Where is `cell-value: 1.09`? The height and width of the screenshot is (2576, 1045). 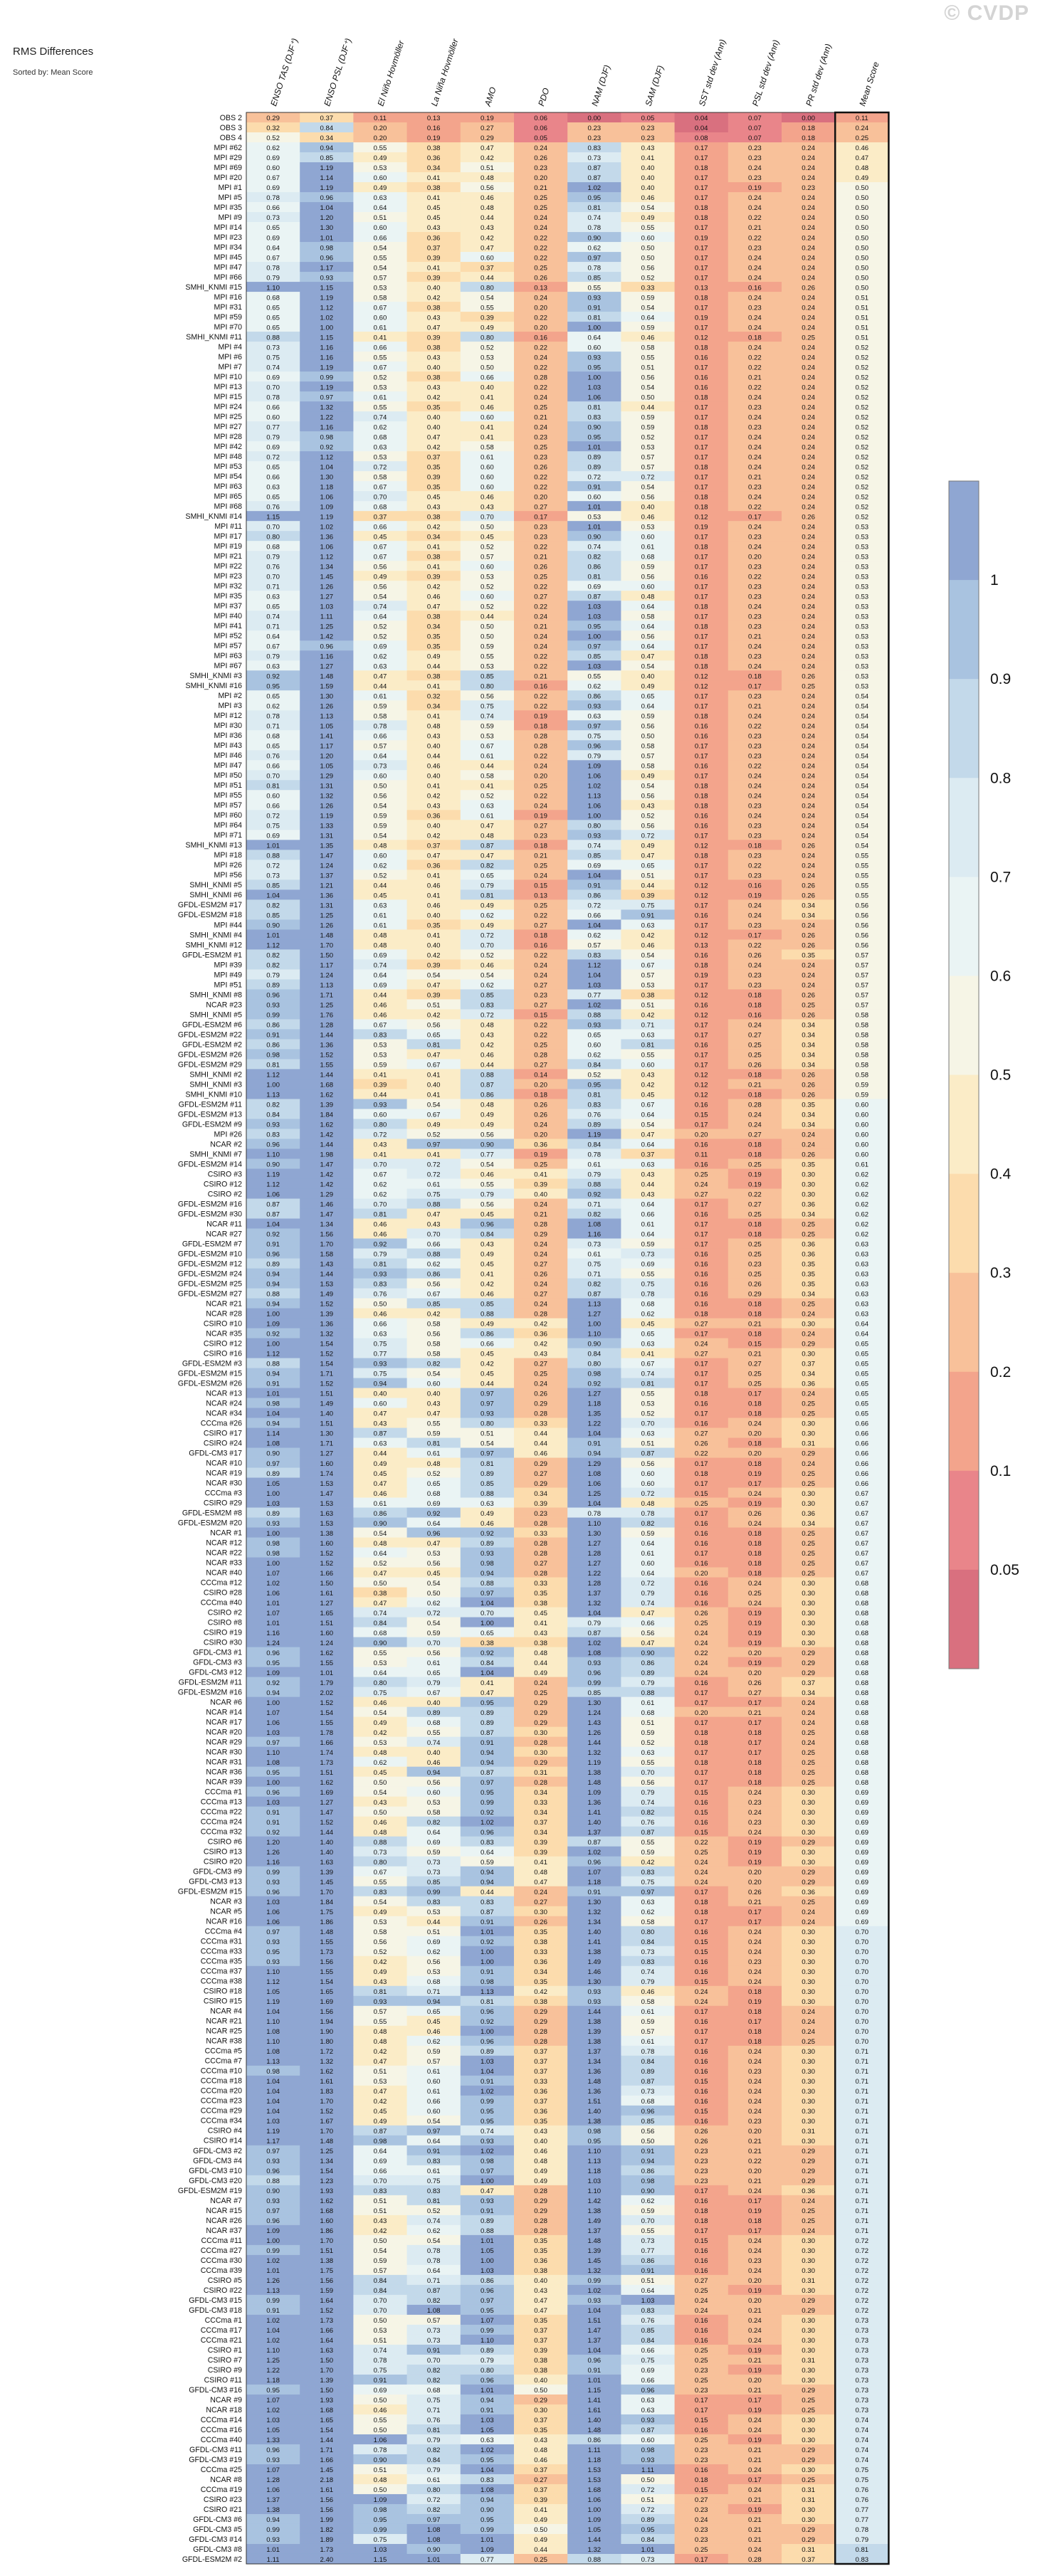
cell-value: 1.09 is located at coordinates (273, 1673).